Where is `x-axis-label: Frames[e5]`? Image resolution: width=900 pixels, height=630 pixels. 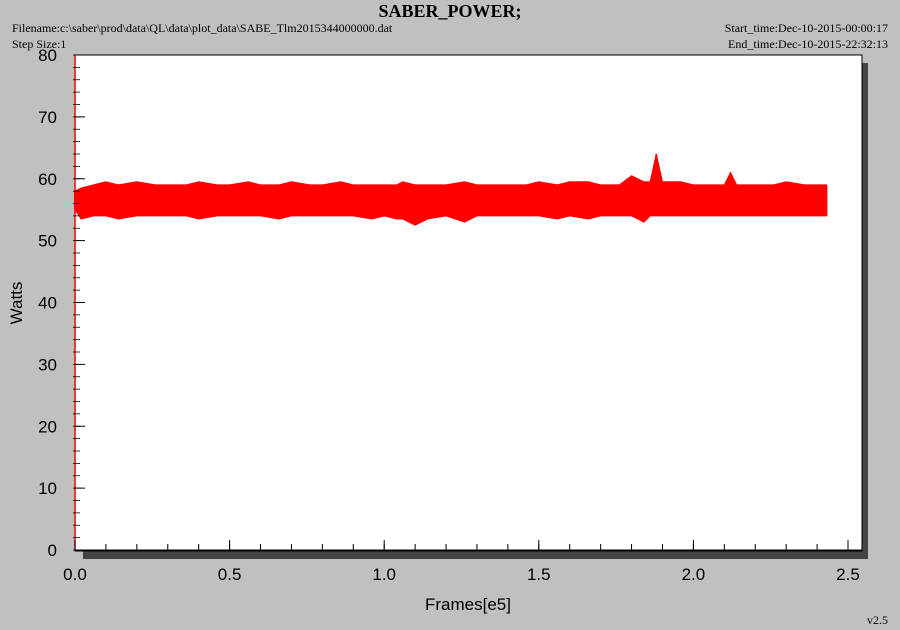 x-axis-label: Frames[e5] is located at coordinates (468, 604).